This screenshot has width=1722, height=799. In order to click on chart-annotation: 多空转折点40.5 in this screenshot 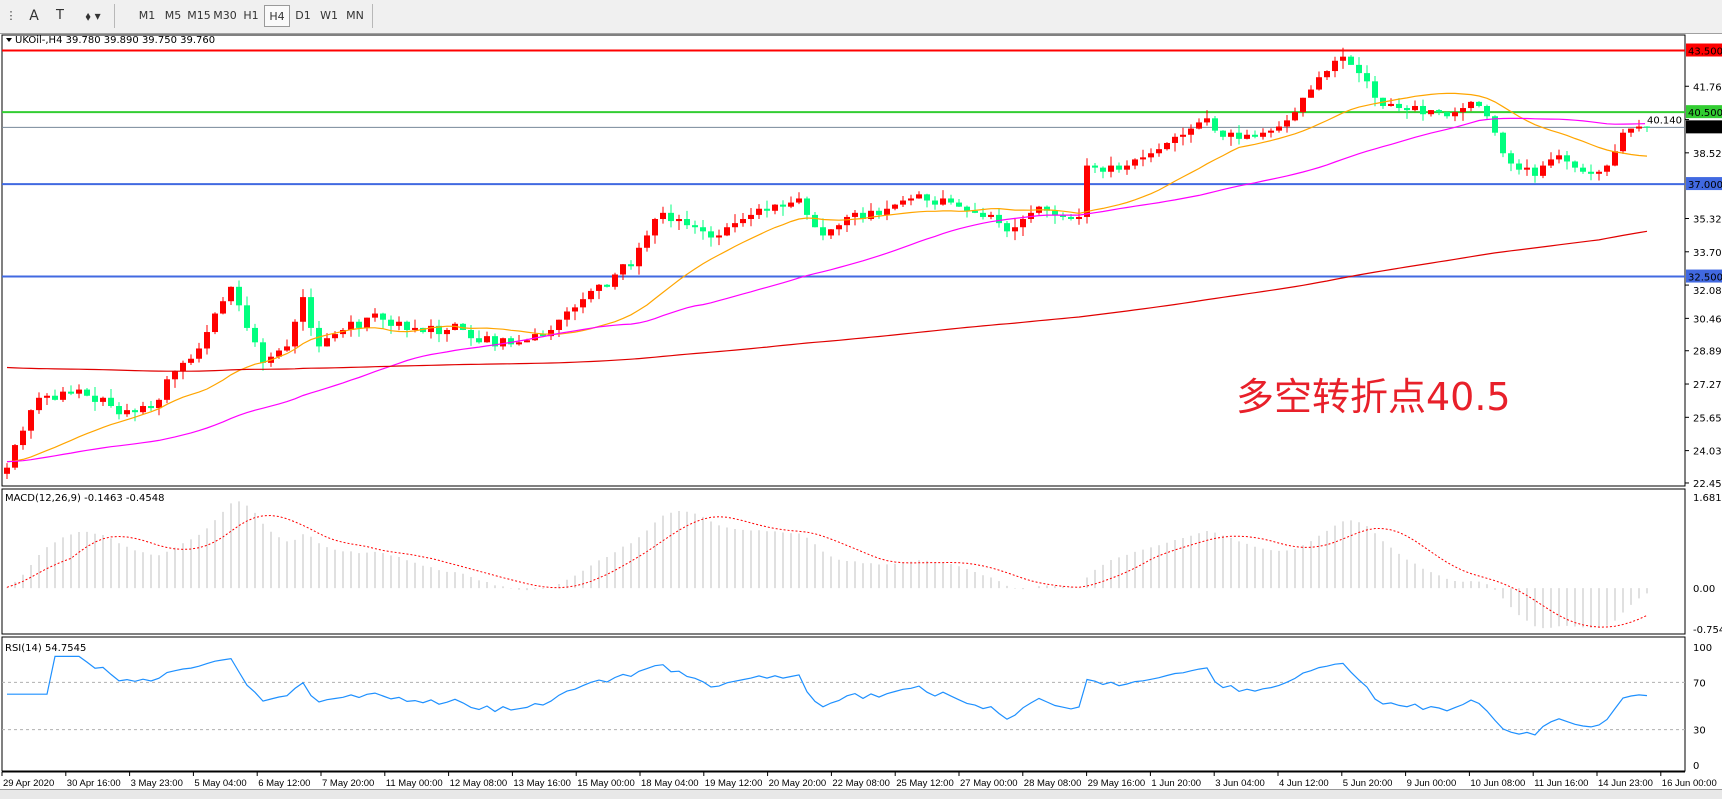, I will do `click(1373, 397)`.